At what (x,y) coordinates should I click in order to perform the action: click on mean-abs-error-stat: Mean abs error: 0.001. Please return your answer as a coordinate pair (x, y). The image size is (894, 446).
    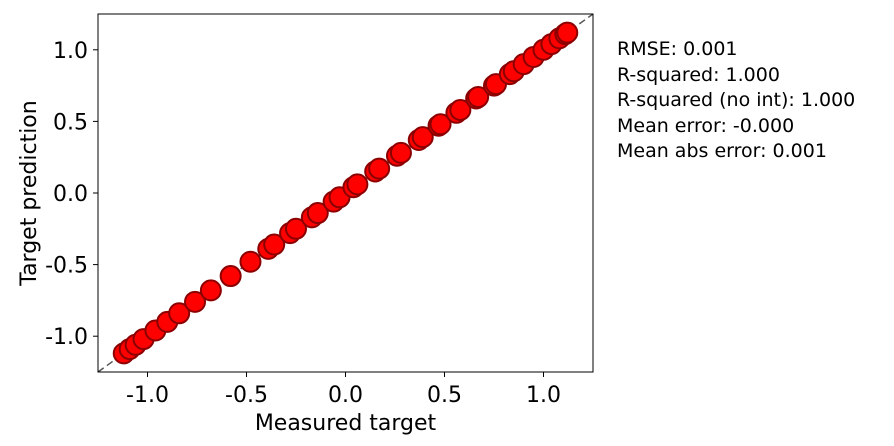
    Looking at the image, I should click on (722, 151).